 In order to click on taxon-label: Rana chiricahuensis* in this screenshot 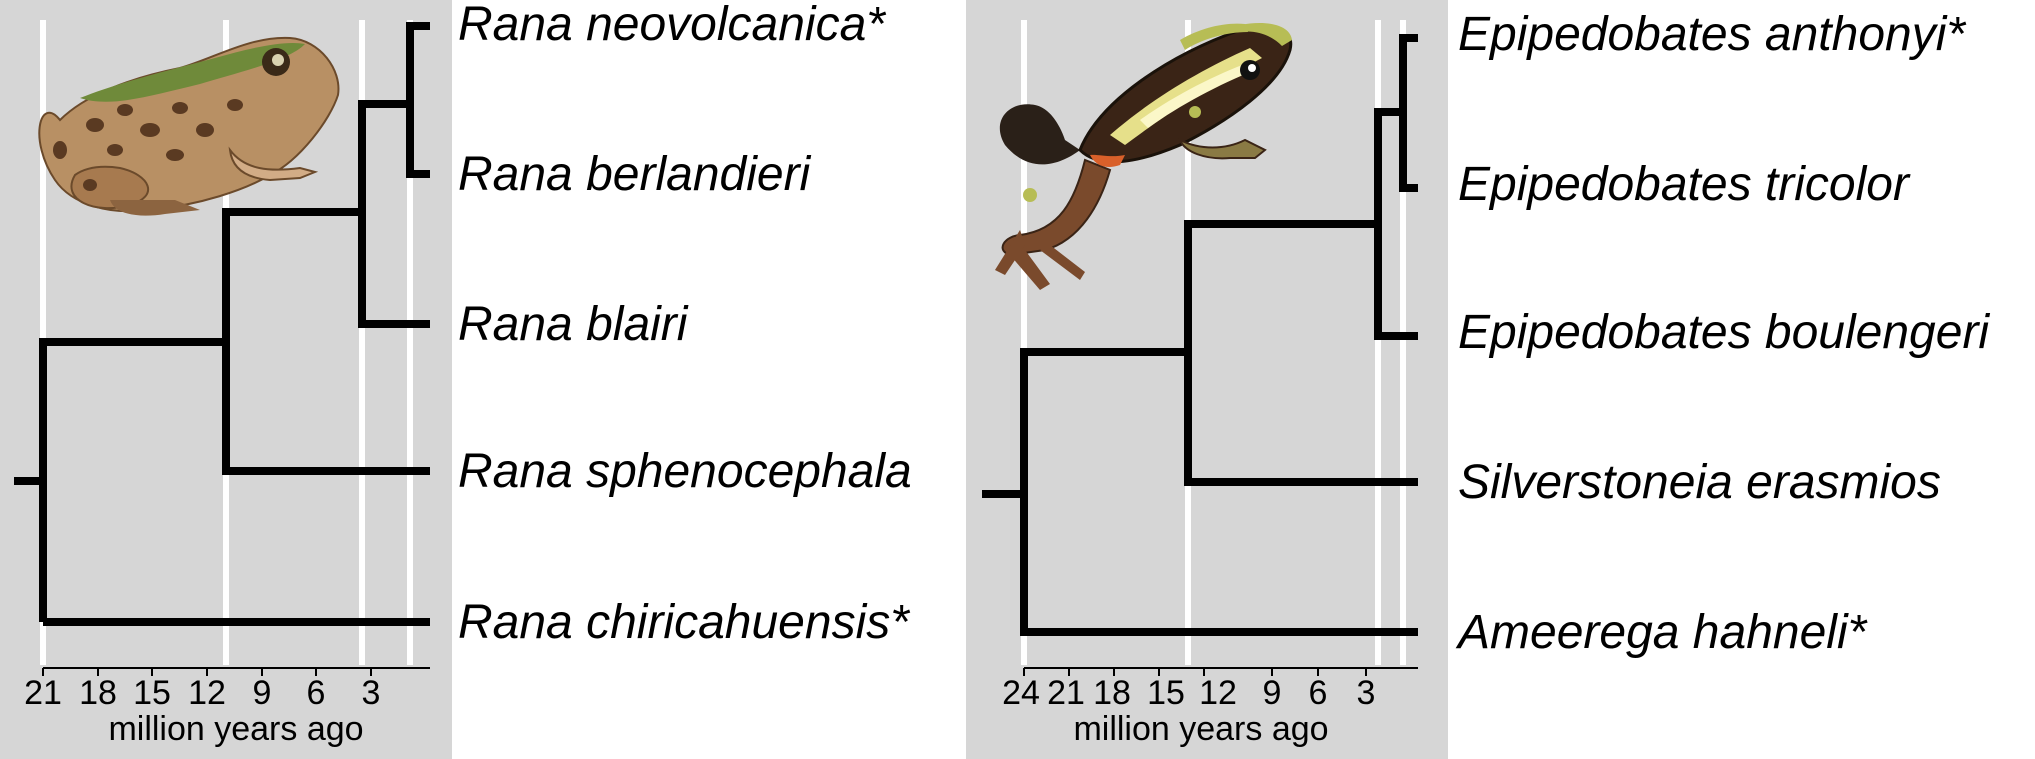, I will do `click(684, 622)`.